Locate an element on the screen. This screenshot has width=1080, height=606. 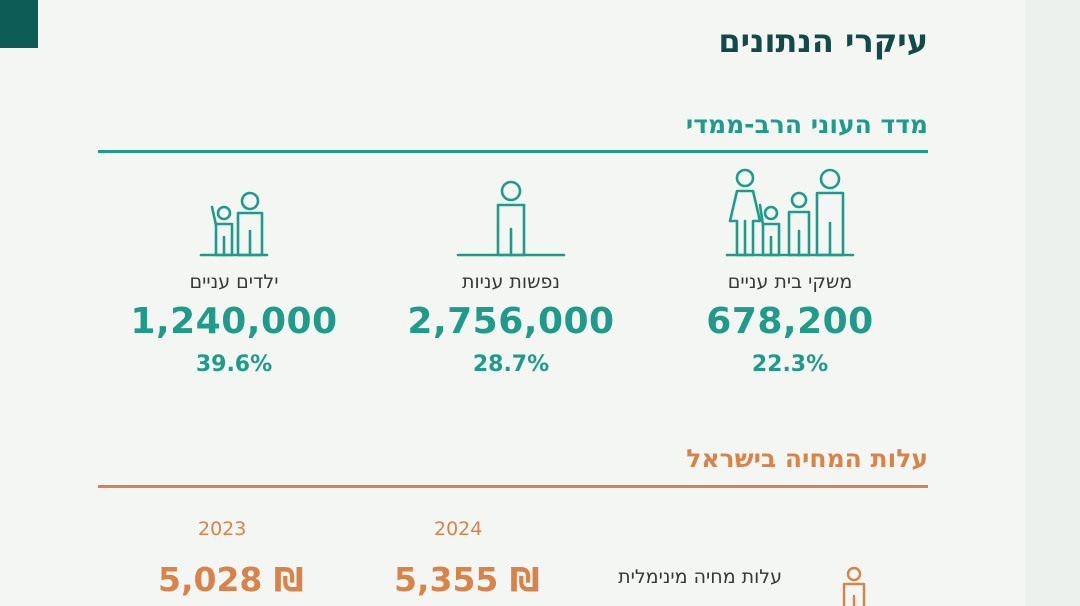
stat-label: ילדים עניים is located at coordinates (234, 282).